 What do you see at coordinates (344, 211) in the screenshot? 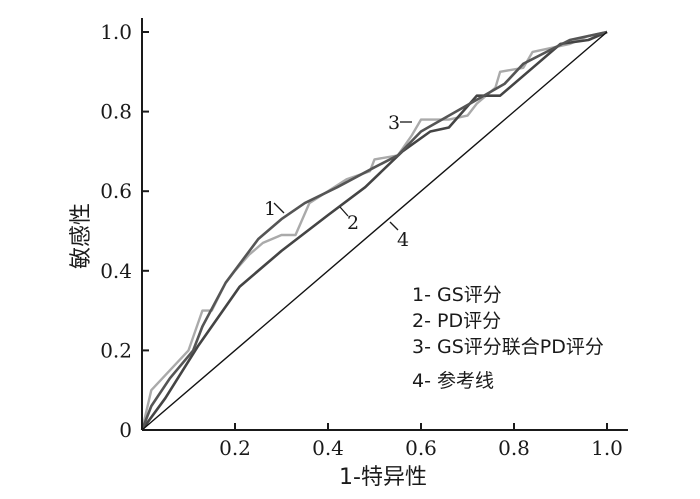
I see `curve-tag-2-leader` at bounding box center [344, 211].